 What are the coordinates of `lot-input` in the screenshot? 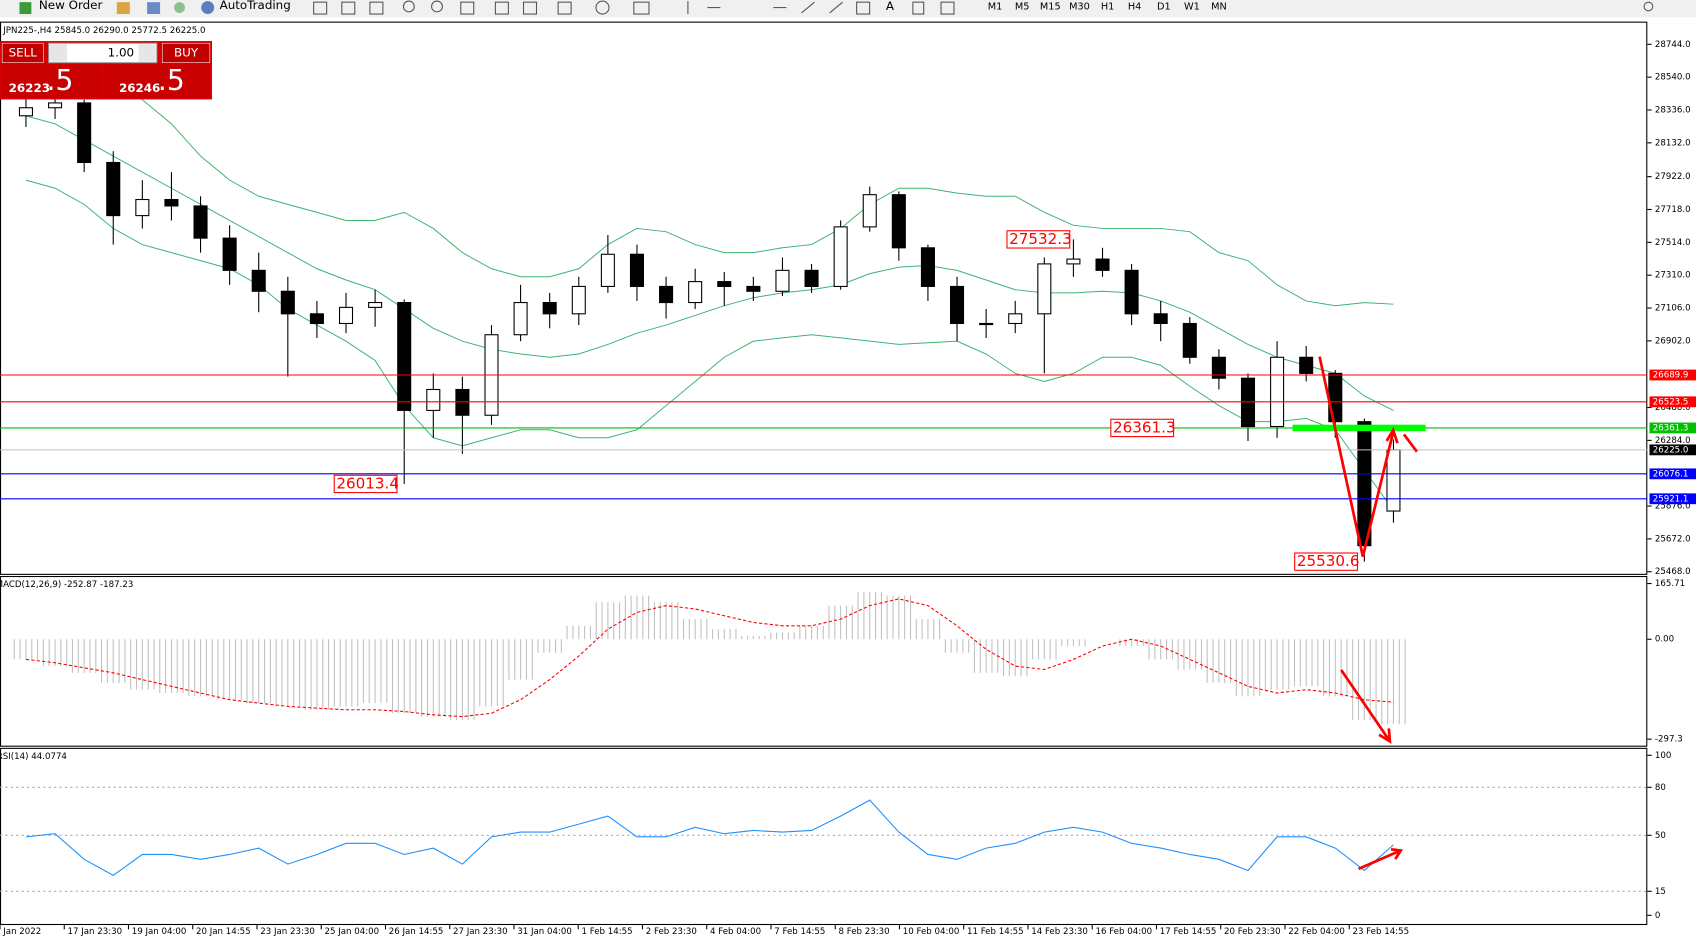 It's located at (103, 53).